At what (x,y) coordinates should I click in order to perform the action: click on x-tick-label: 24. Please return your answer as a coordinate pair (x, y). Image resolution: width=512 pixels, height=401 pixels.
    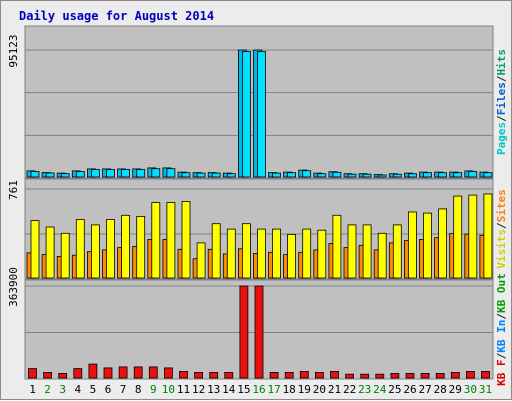
    Looking at the image, I should click on (380, 389).